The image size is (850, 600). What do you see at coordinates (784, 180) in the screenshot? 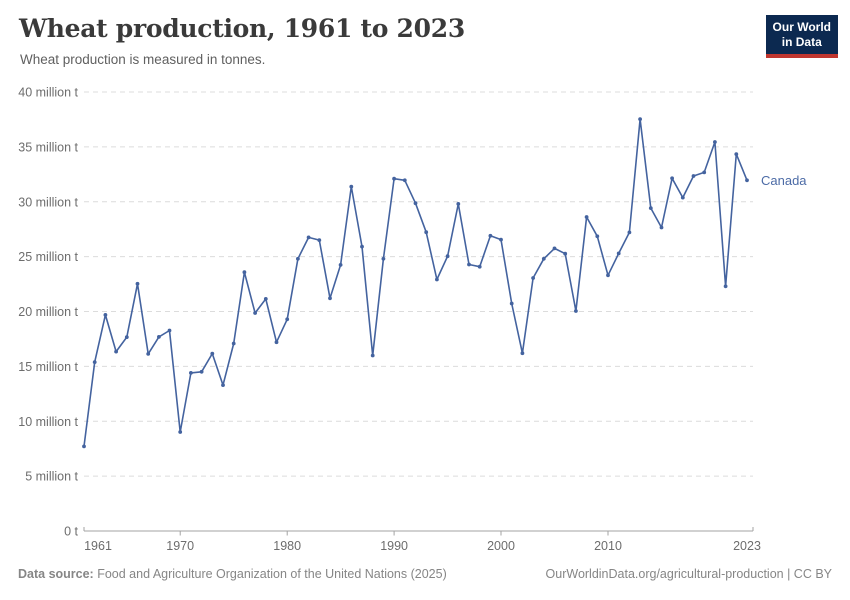
I see `series-label-canada: Canada` at bounding box center [784, 180].